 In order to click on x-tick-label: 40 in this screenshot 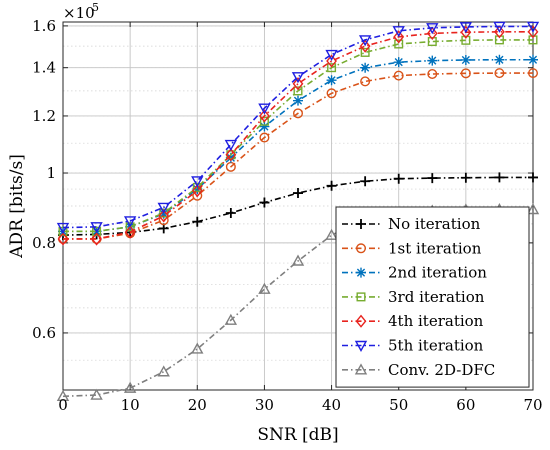, I will do `click(331, 405)`.